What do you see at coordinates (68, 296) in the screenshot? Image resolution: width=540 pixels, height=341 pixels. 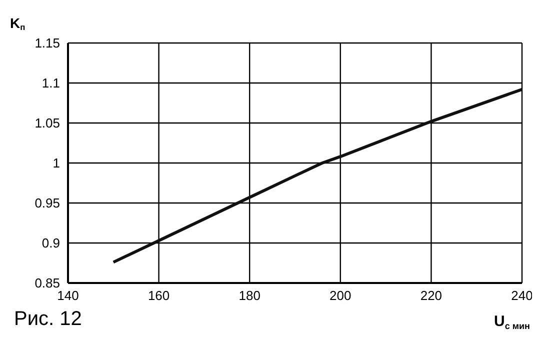 I see `x-tick-label: 140` at bounding box center [68, 296].